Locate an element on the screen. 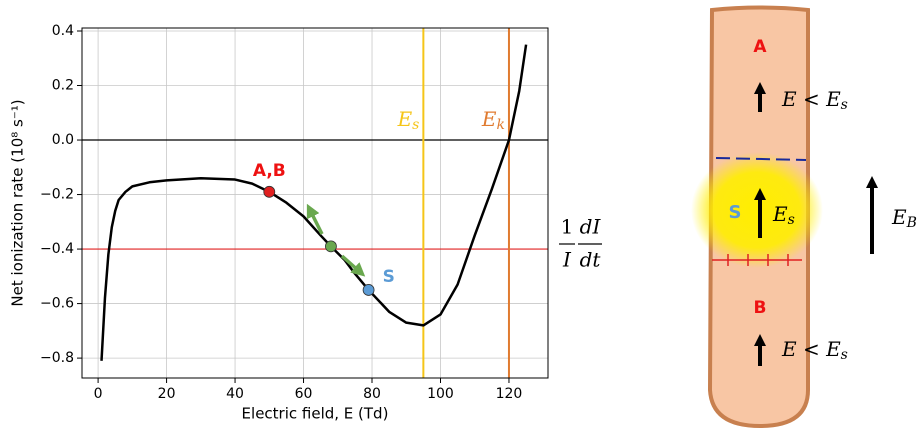  reference-label: Es is located at coordinates (408, 120).